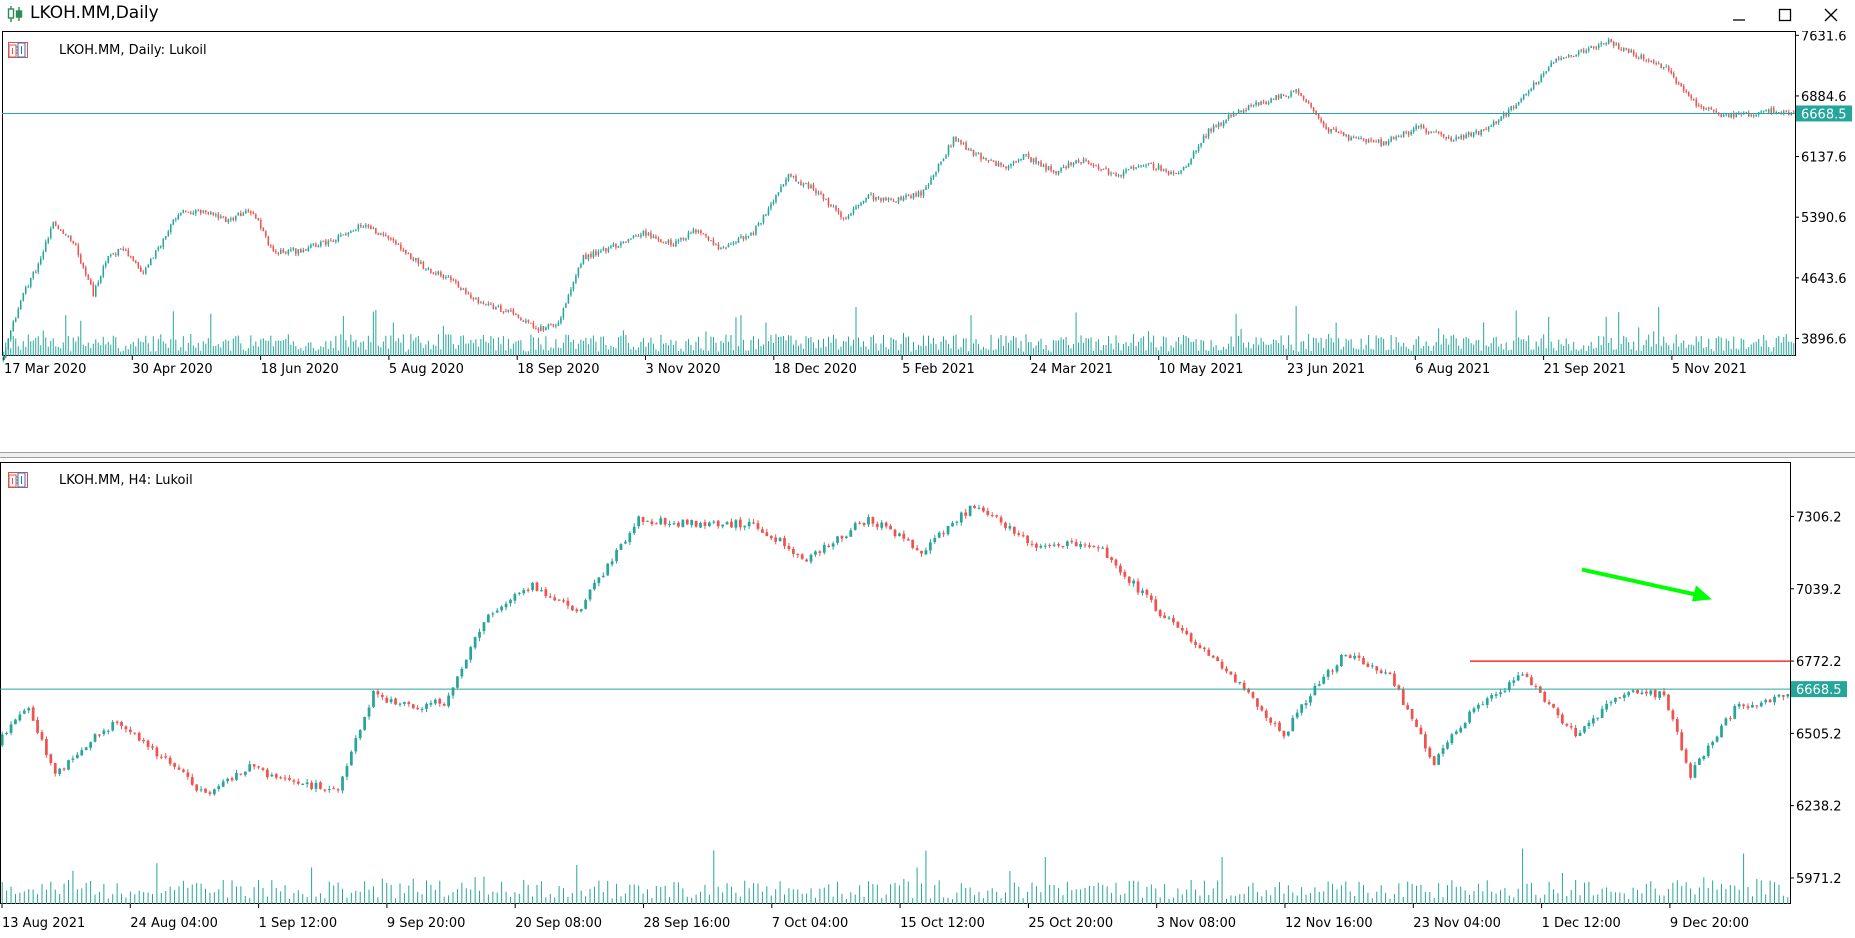 This screenshot has width=1855, height=938. I want to click on x-tick-label: 24 Mar 2021, so click(1071, 369).